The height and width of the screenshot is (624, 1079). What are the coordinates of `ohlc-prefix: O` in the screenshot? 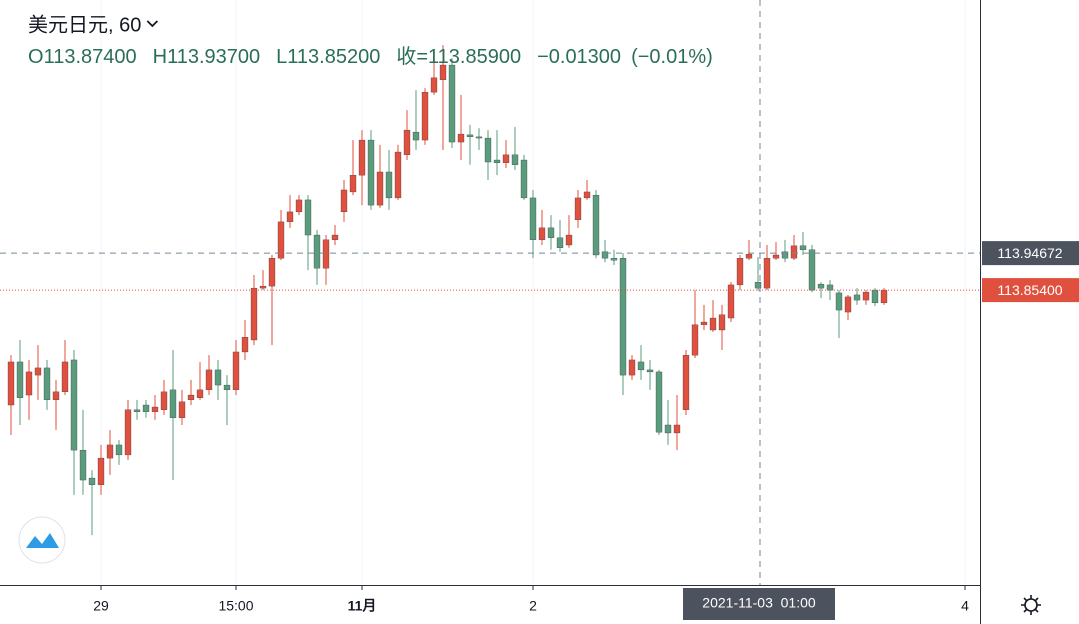 It's located at (36, 57).